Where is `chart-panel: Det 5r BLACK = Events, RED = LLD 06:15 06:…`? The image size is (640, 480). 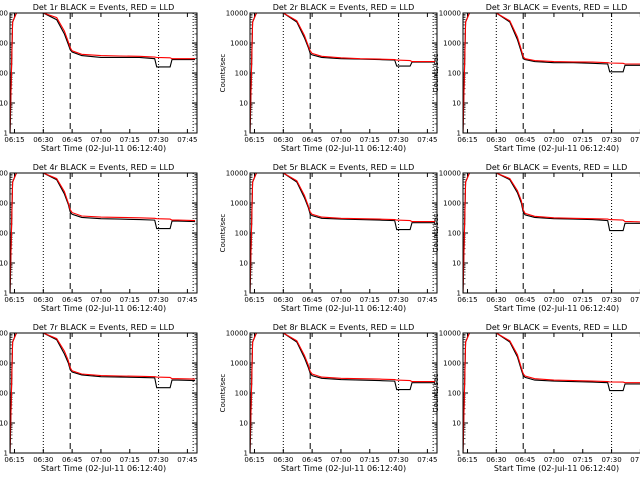 chart-panel: Det 5r BLACK = Events, RED = LLD 06:15 06:… is located at coordinates (328, 238).